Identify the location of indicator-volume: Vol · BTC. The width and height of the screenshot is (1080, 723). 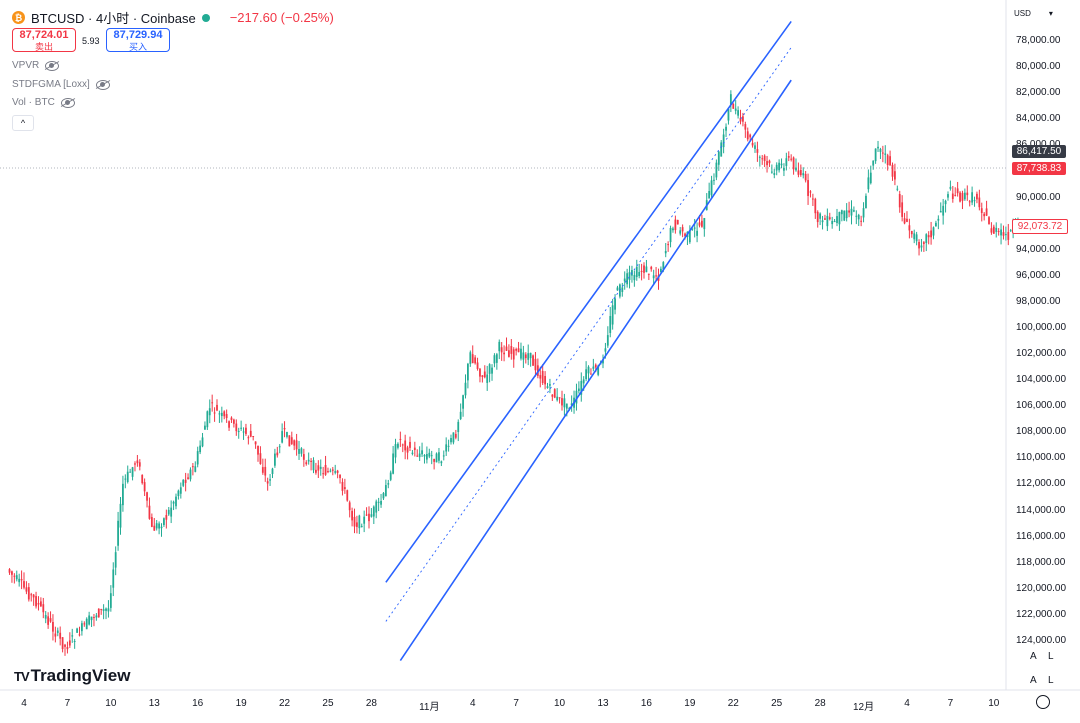
(43, 102).